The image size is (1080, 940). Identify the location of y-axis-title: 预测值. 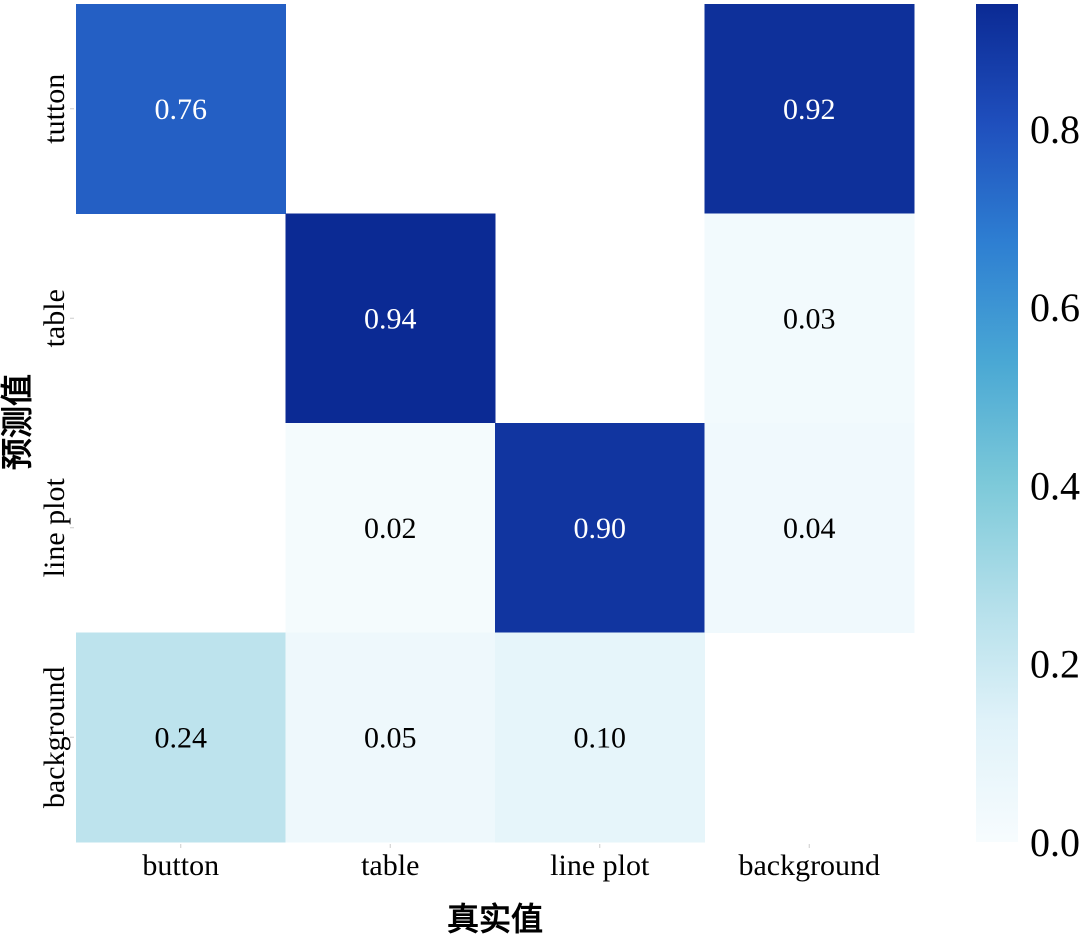
(18, 422).